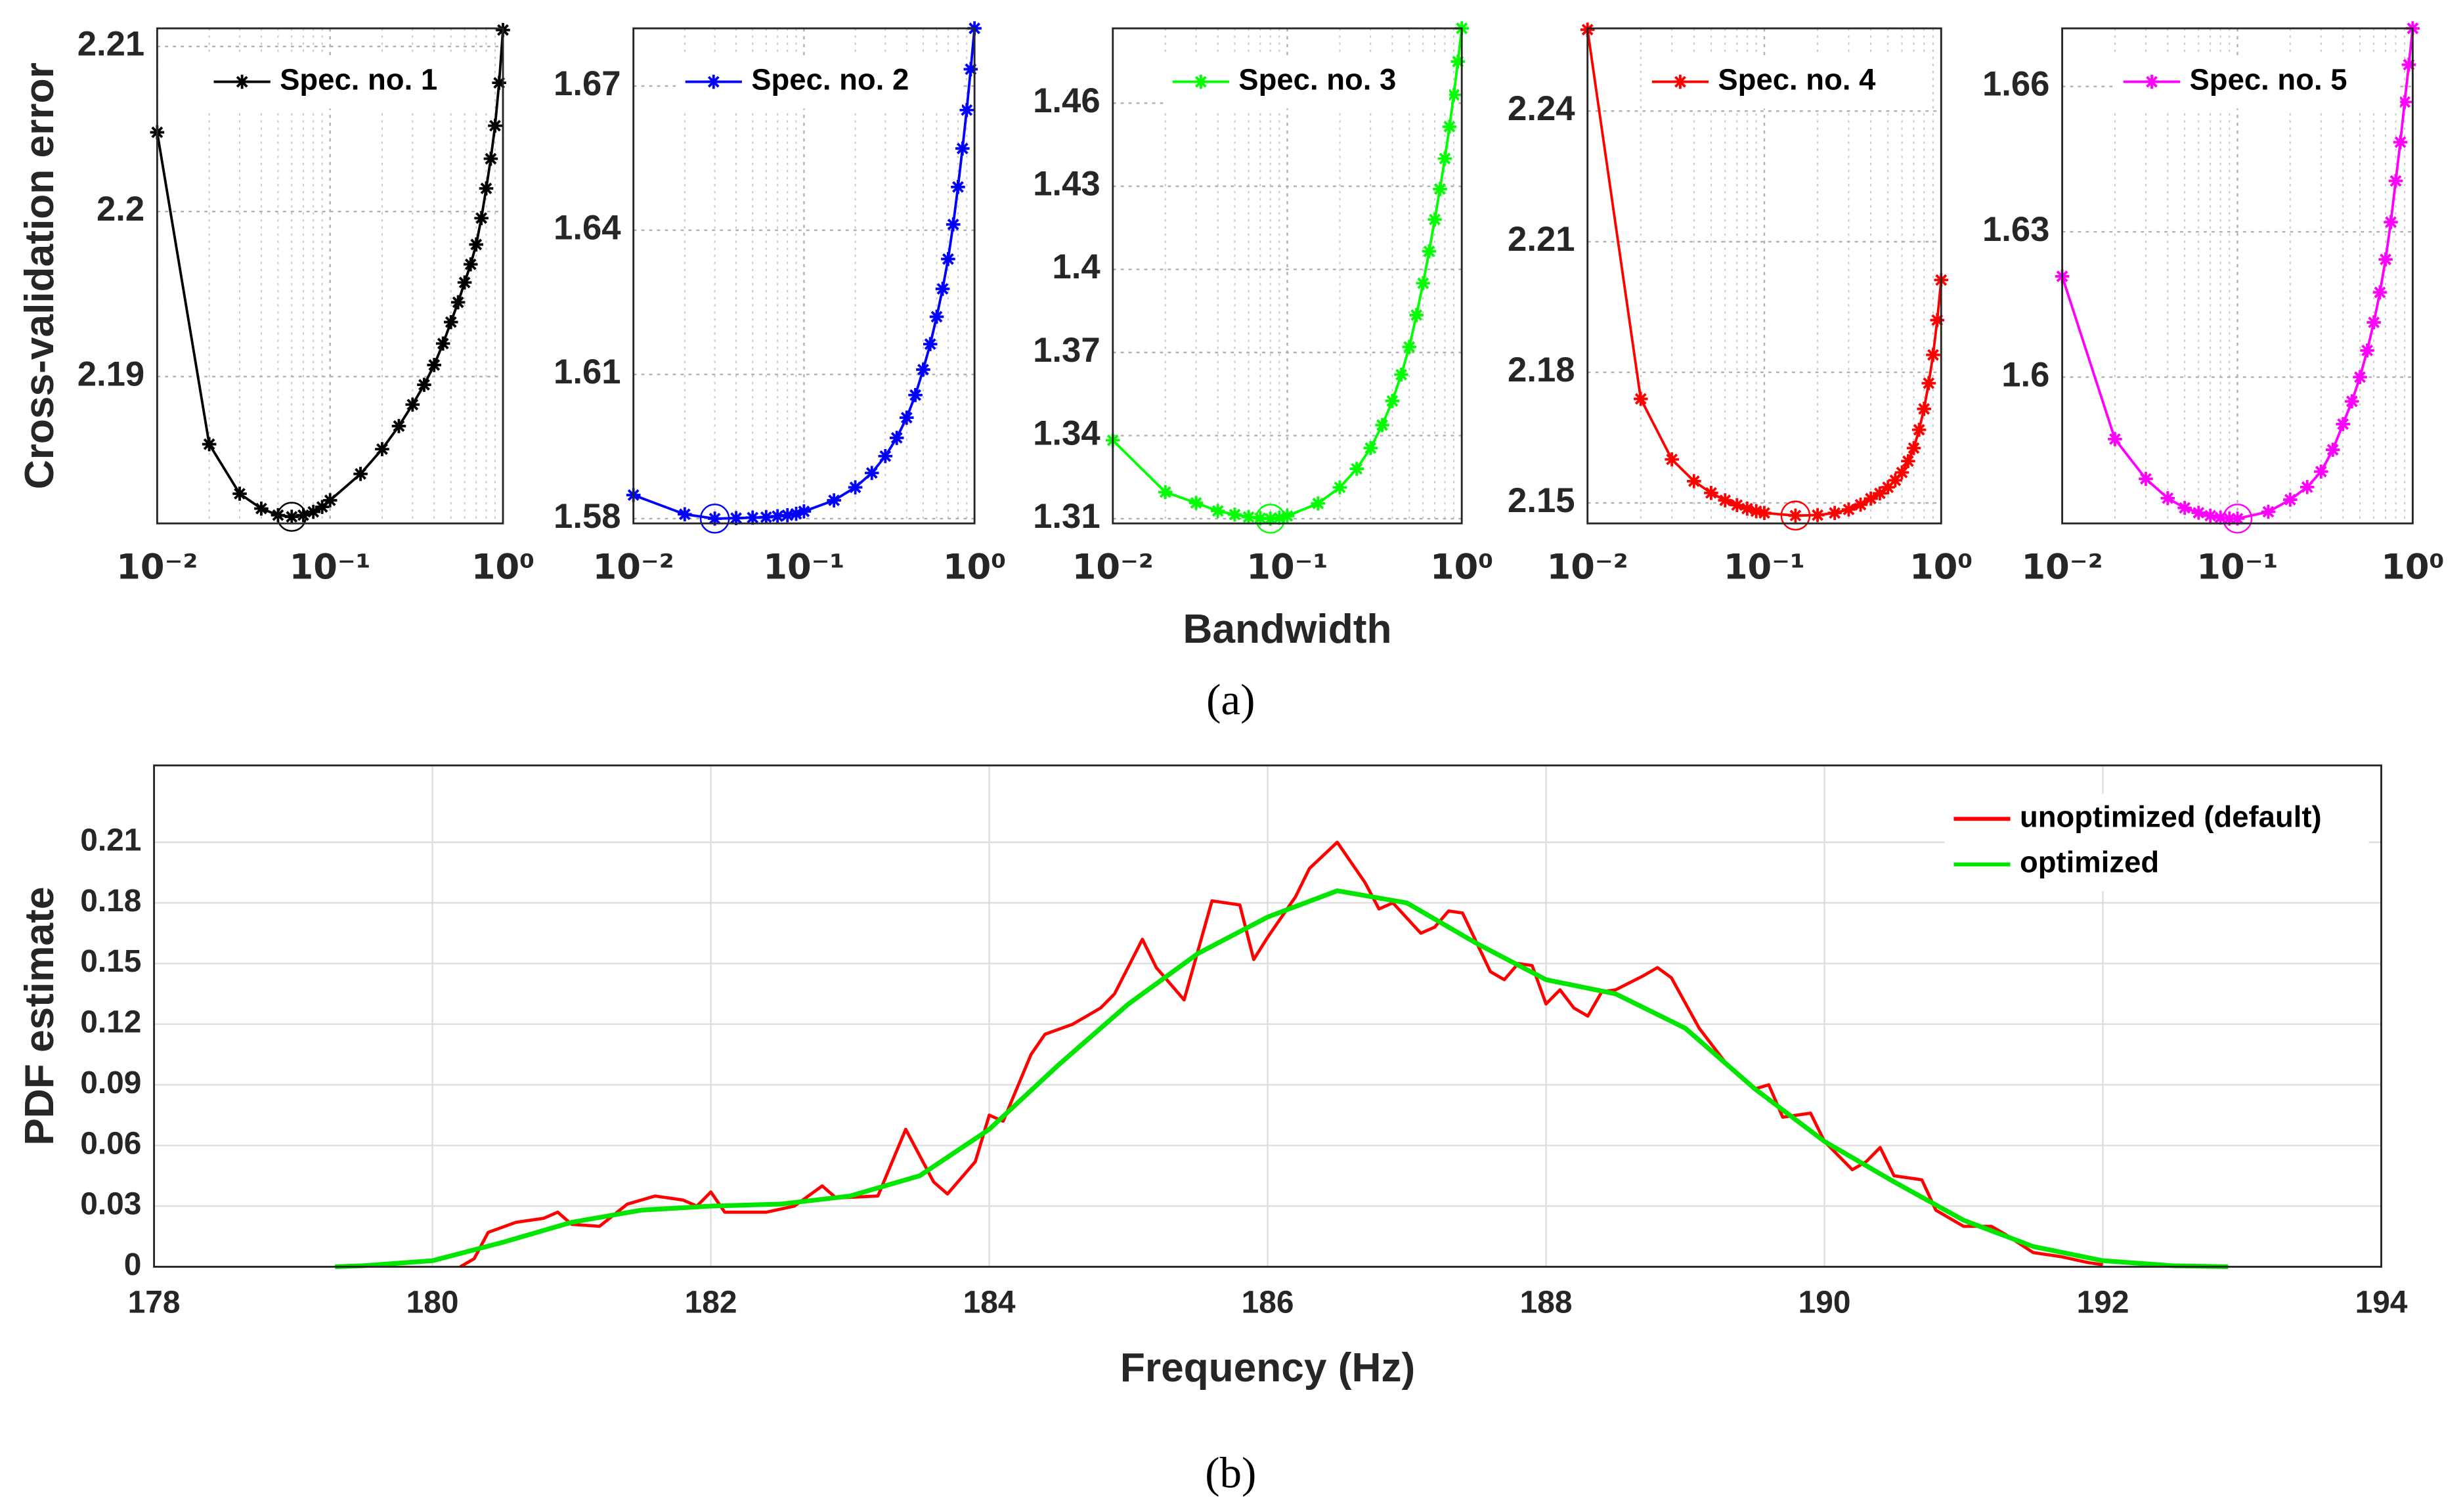  I want to click on y-tick-label: 1.63, so click(2015, 229).